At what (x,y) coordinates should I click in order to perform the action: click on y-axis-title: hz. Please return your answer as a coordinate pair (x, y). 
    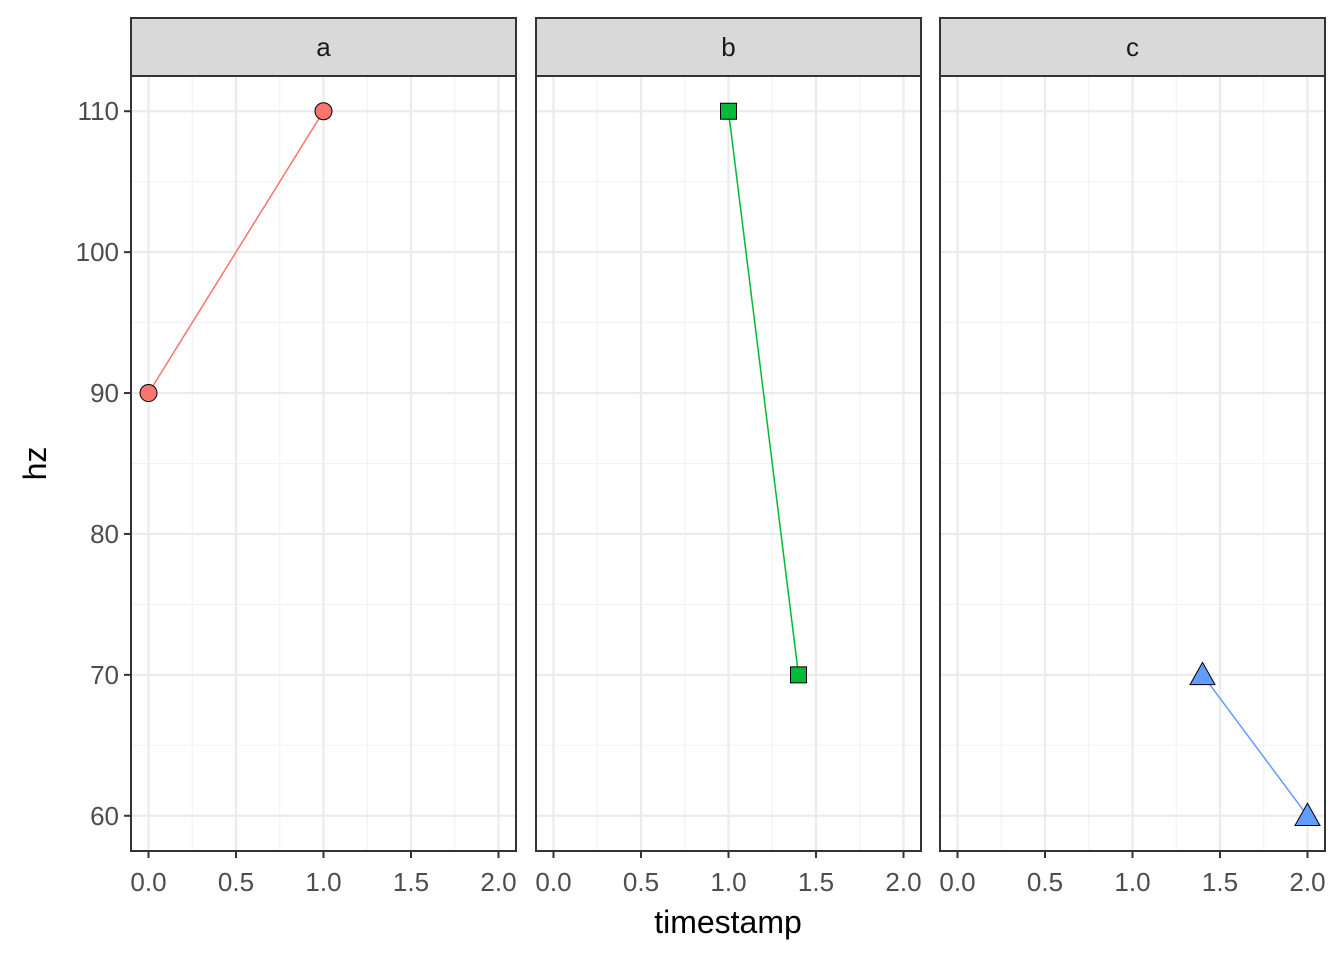
    Looking at the image, I should click on (35, 464).